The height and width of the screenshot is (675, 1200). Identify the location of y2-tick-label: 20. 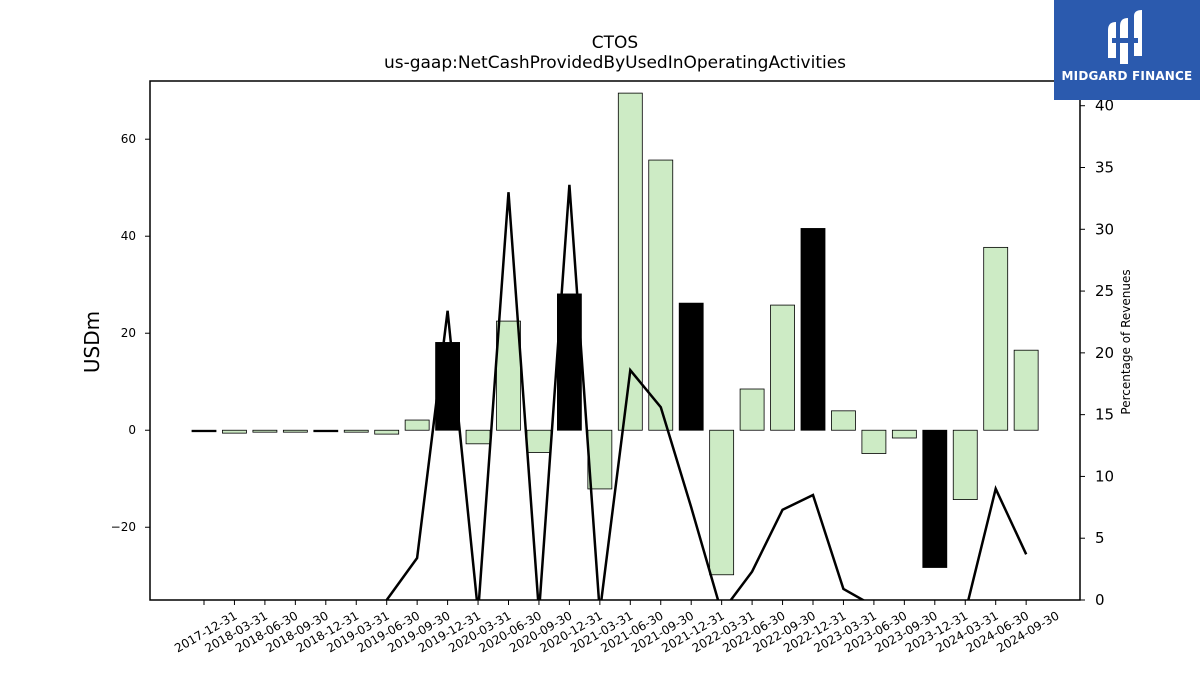
(1104, 353).